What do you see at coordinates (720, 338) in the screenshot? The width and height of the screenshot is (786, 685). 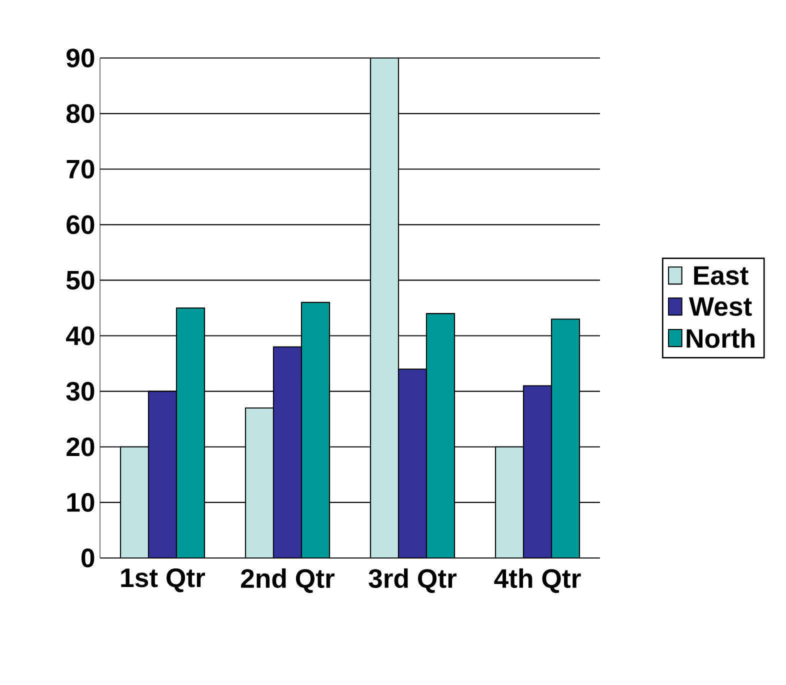 I see `legend-label: North` at bounding box center [720, 338].